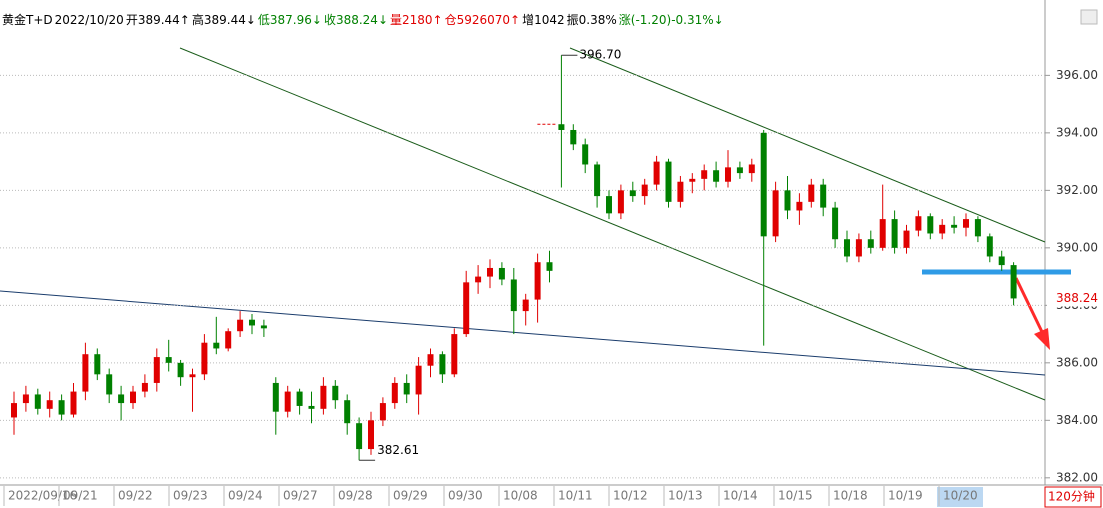  I want to click on x-tick-label: 09/22, so click(135, 496).